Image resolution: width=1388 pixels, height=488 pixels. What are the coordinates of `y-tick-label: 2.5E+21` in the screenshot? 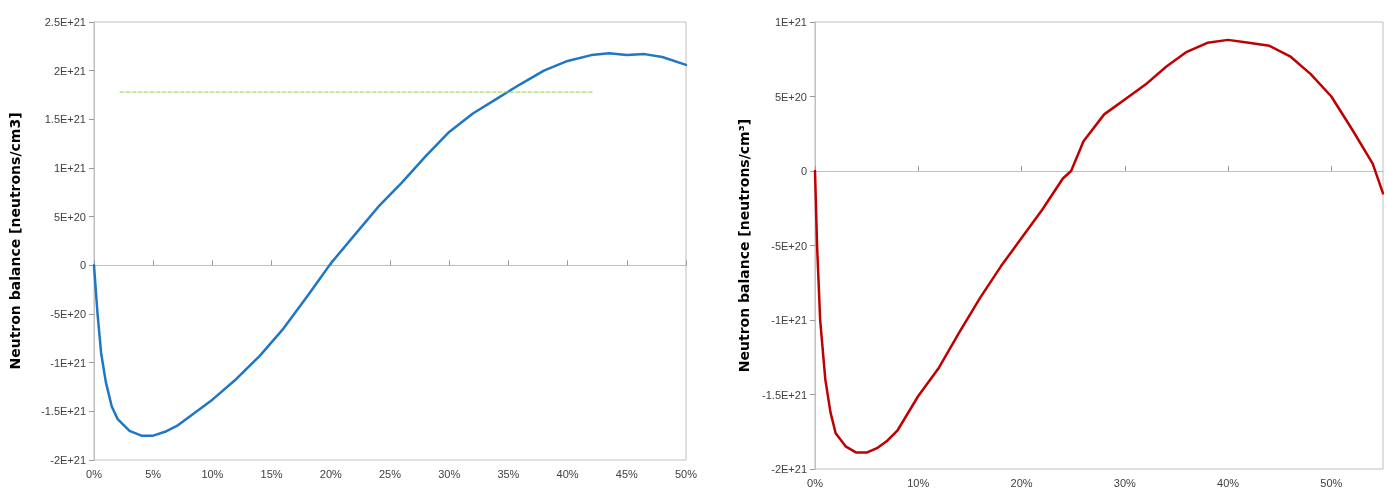 It's located at (65, 22).